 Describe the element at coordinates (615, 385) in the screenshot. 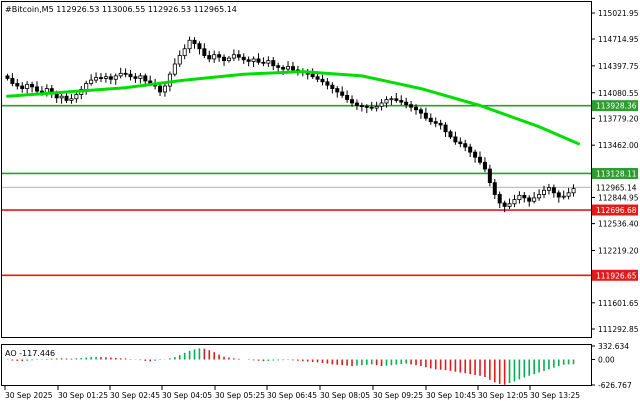

I see `ao-tick-label: -626.767` at that location.